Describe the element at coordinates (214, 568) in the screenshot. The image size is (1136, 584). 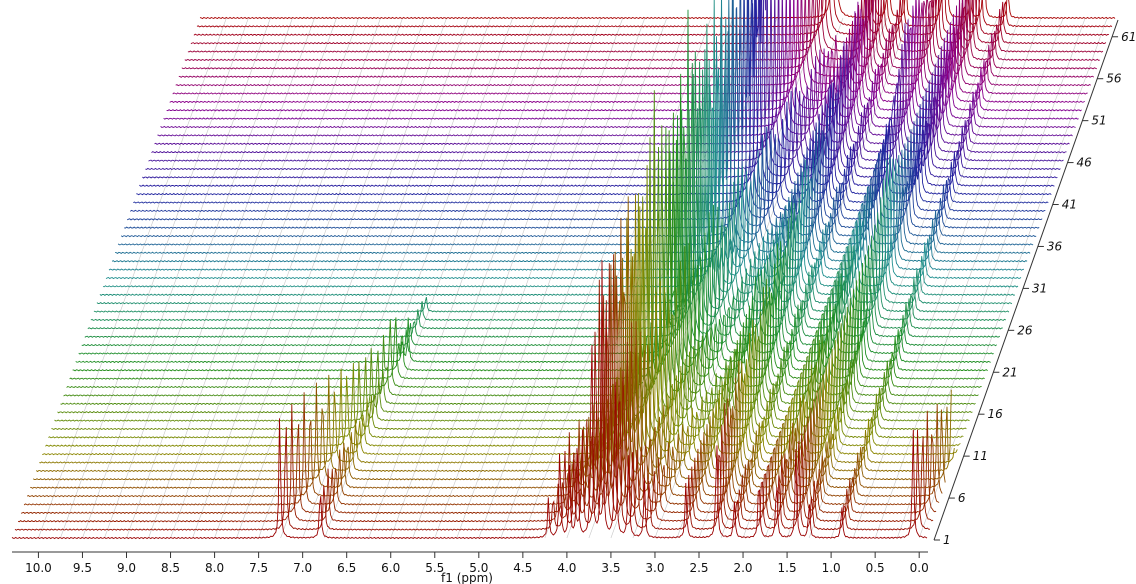
I see `x-tick-label: 8.0` at that location.